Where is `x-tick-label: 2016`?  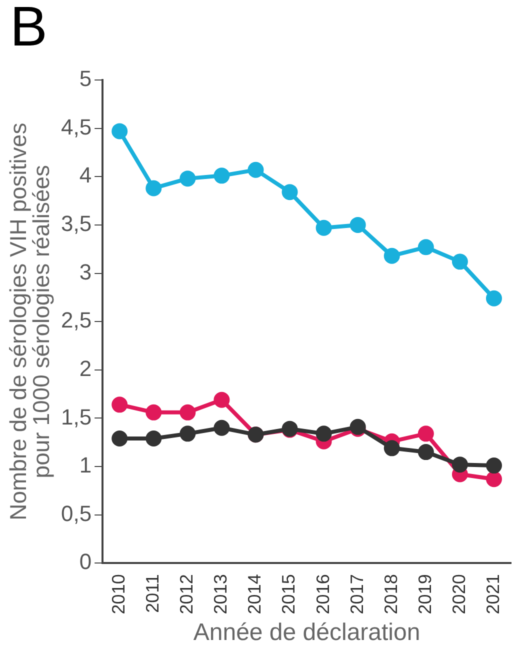 x-tick-label: 2016 is located at coordinates (322, 594).